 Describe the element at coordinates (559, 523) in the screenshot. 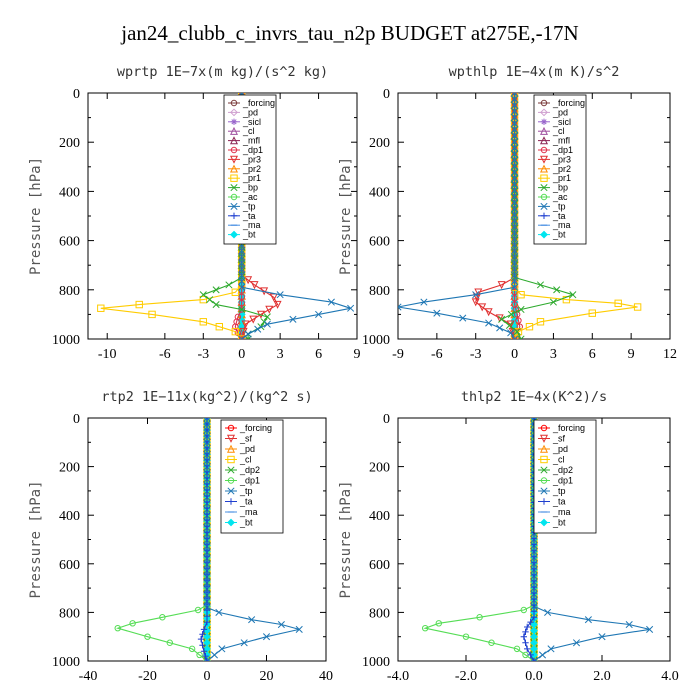

I see `legend-entry: _bt` at that location.